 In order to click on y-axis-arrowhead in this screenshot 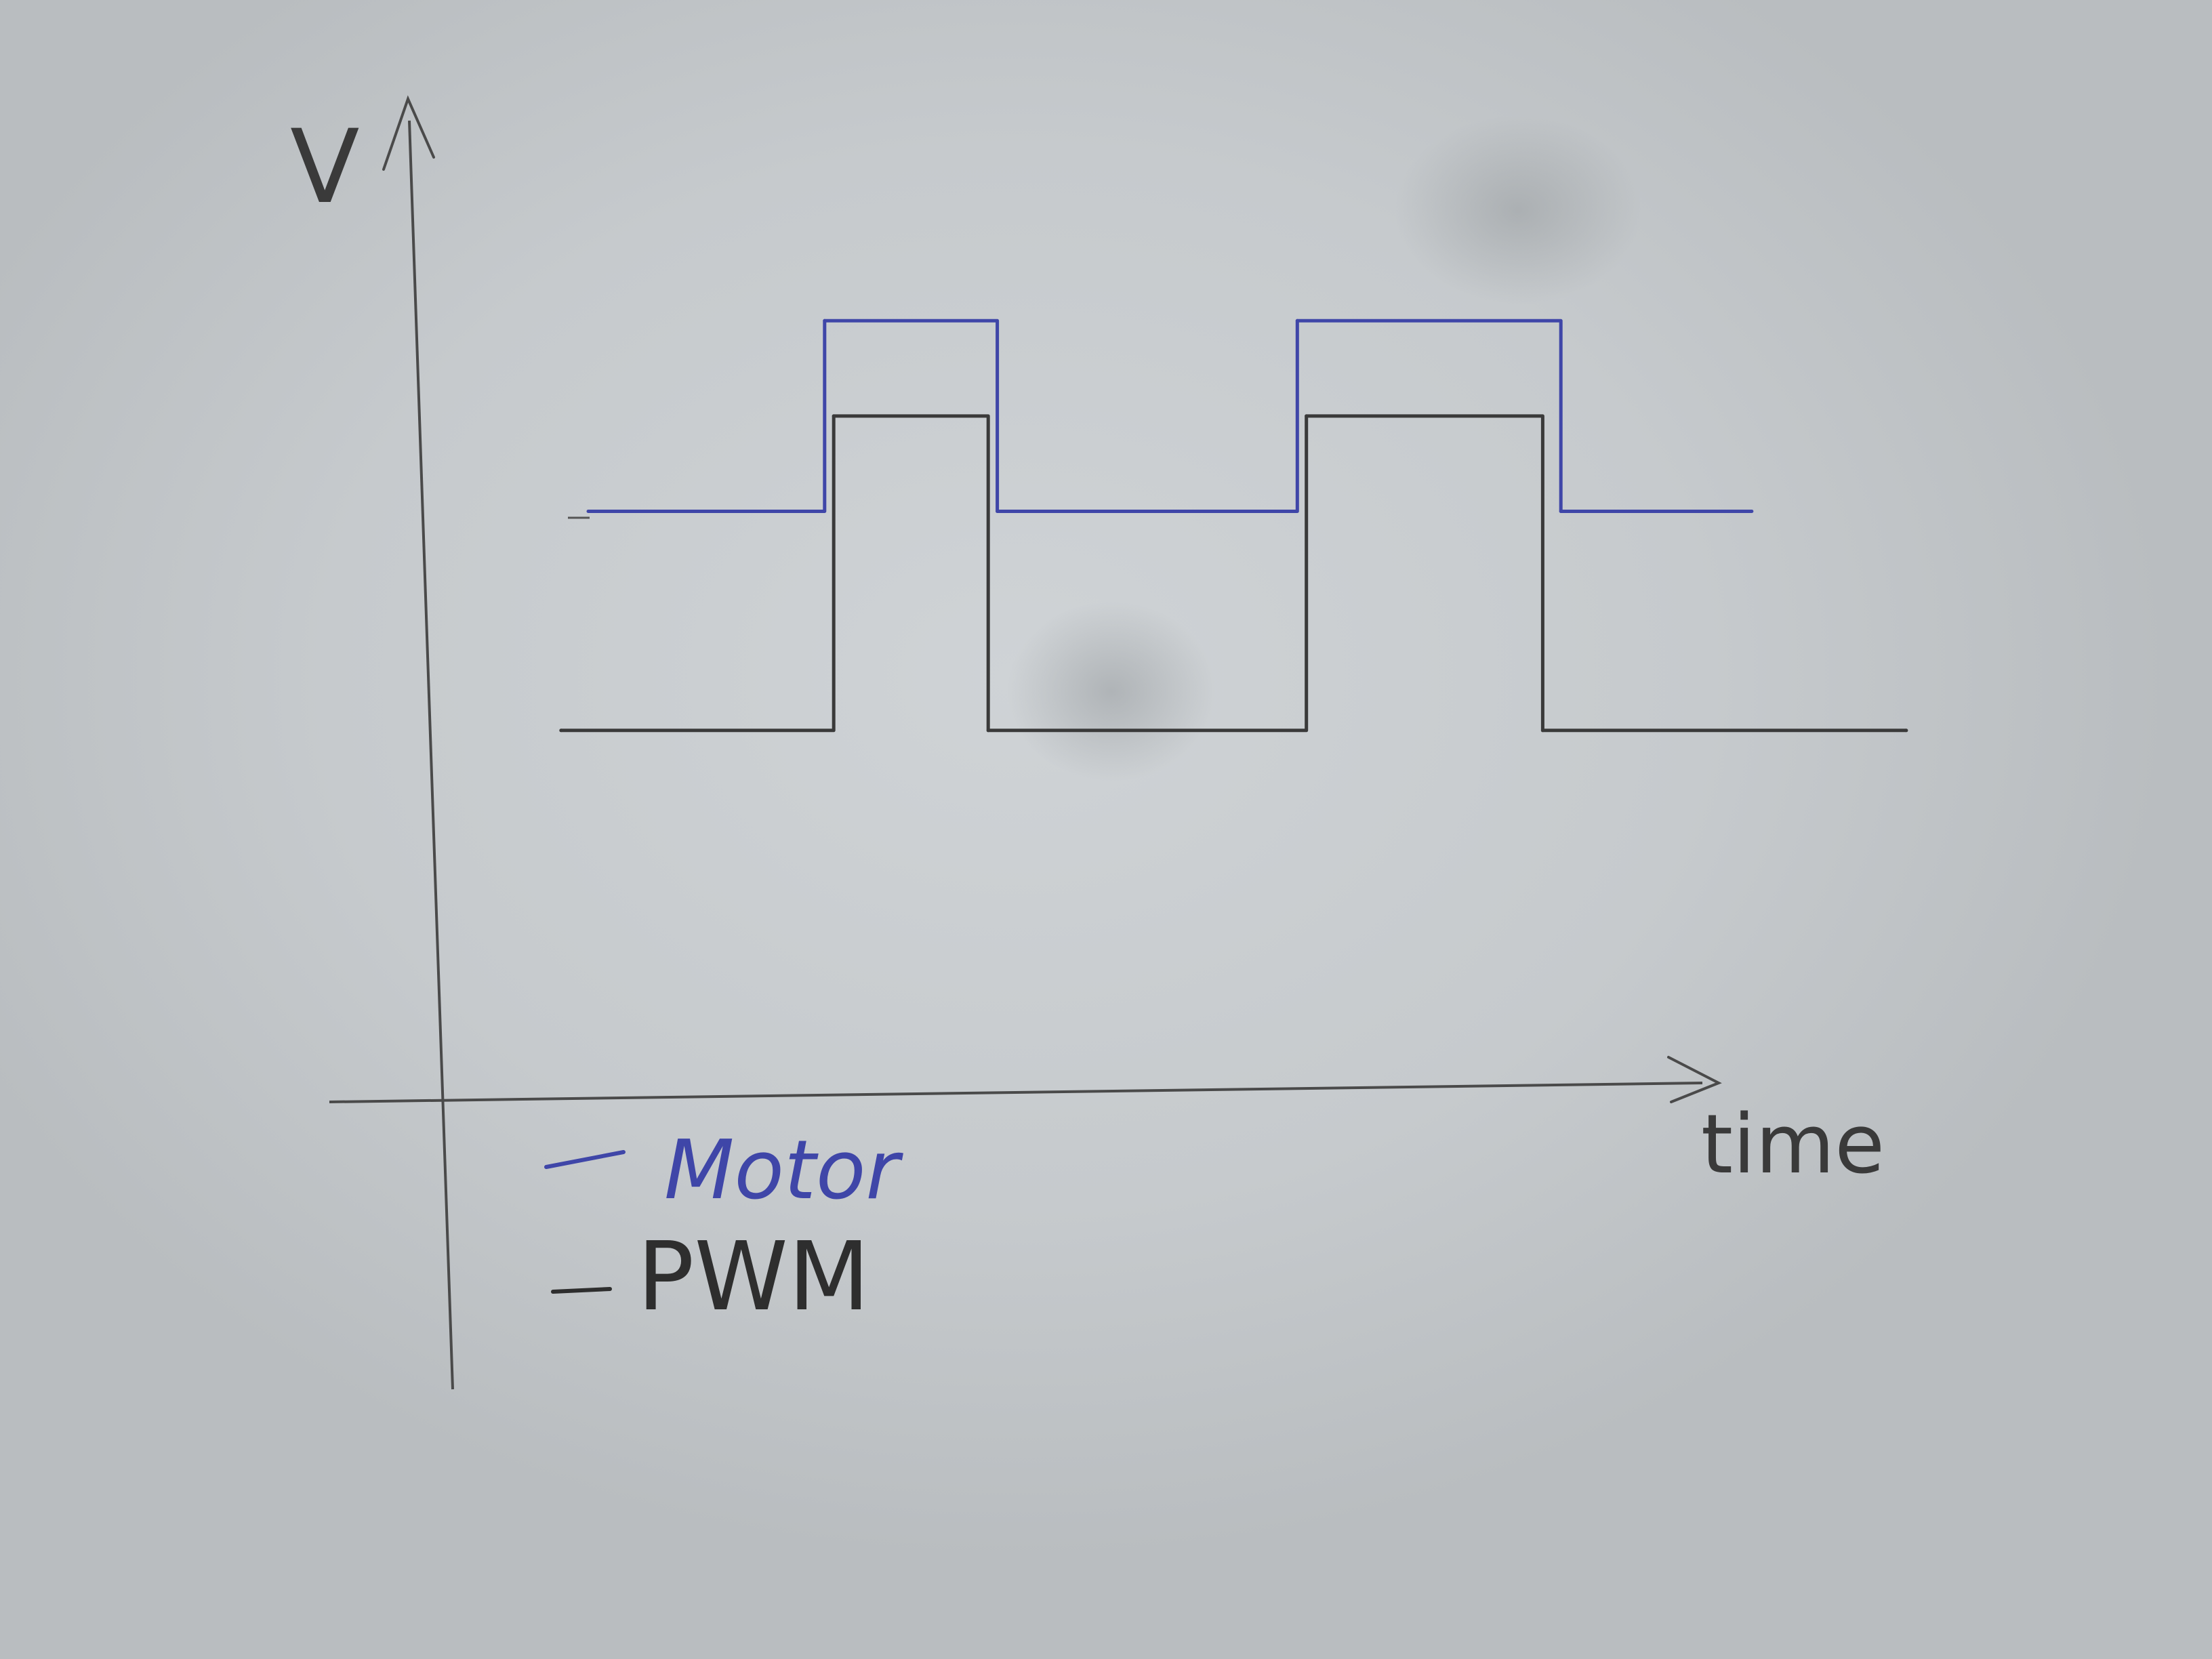, I will do `click(408, 133)`.